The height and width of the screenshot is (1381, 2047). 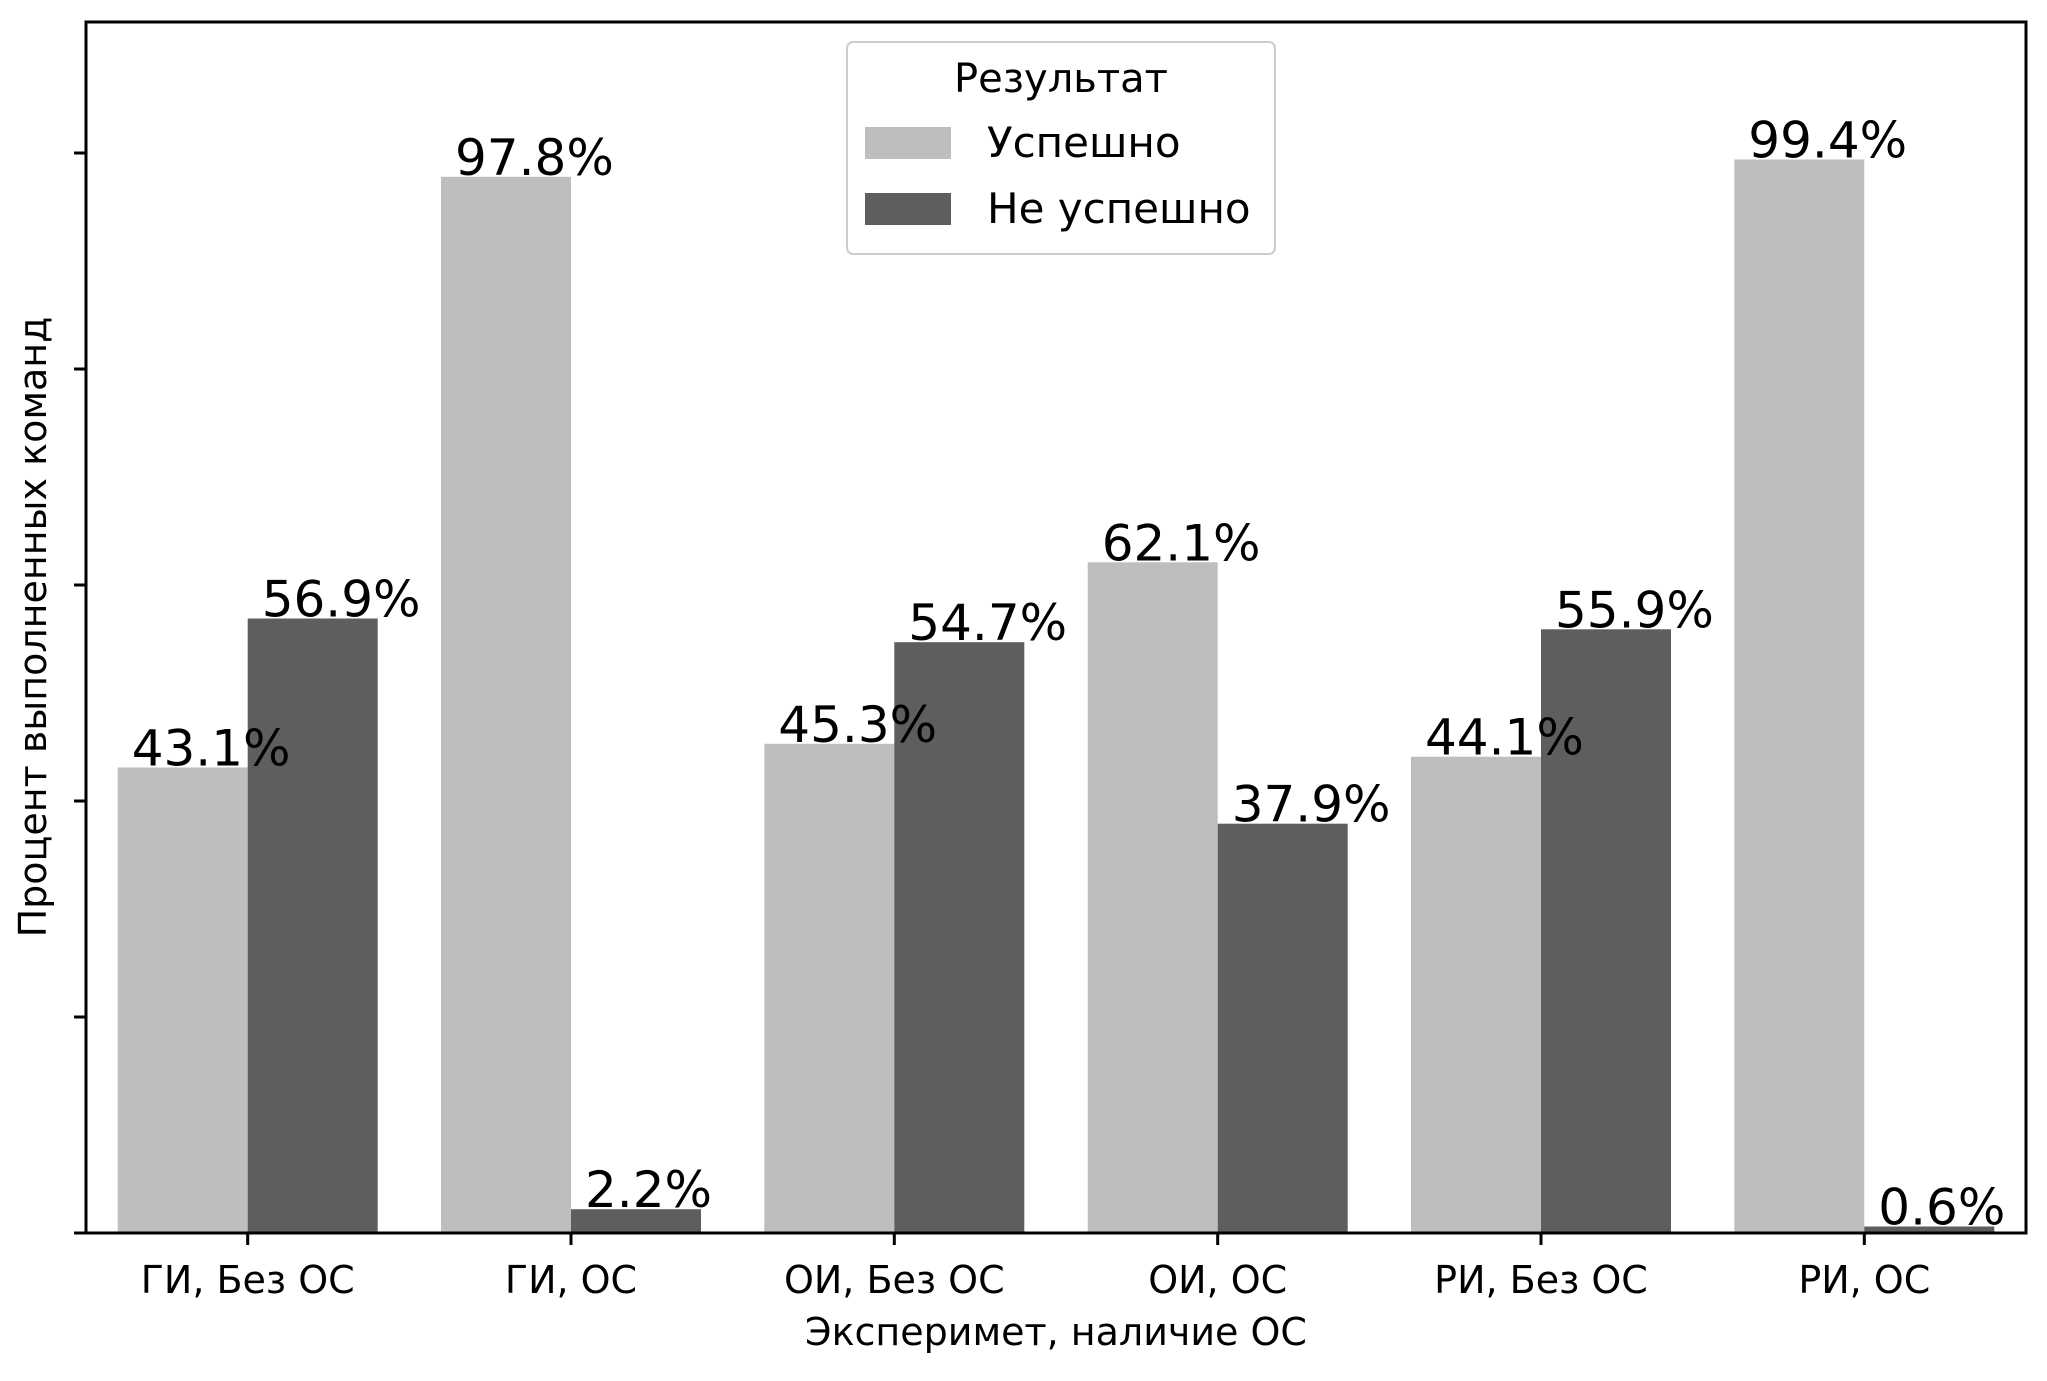 What do you see at coordinates (211, 749) in the screenshot?
I see `bar-value-label: 43.1%` at bounding box center [211, 749].